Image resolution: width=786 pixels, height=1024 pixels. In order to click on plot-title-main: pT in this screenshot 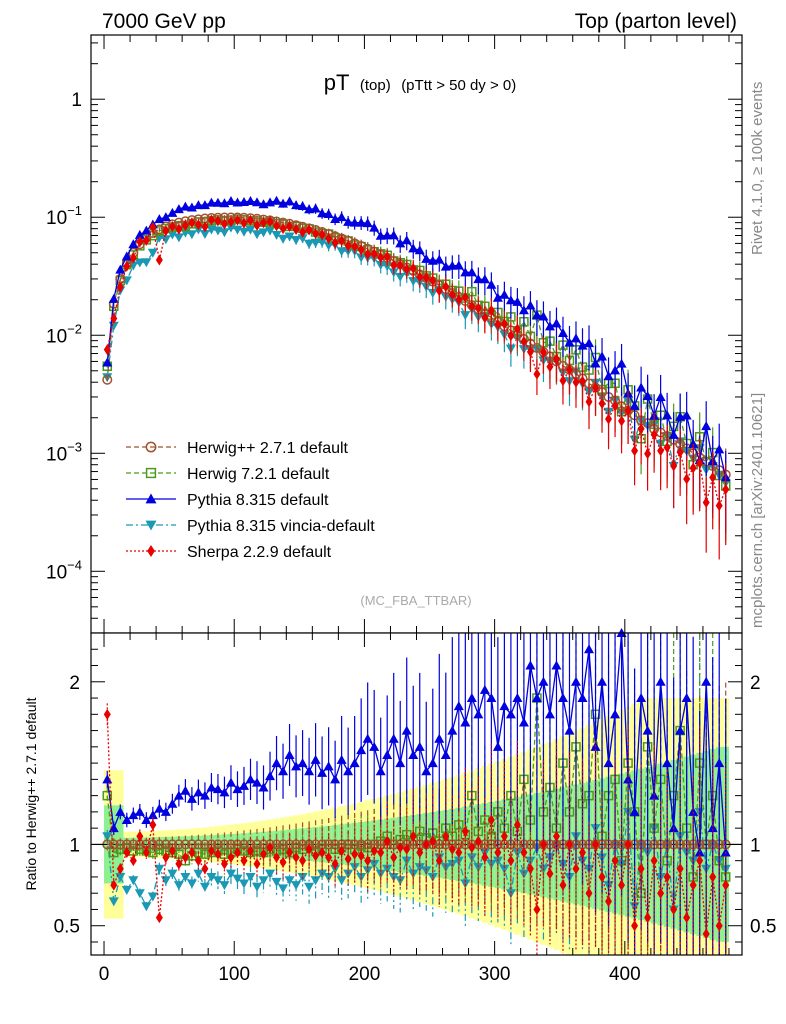, I will do `click(337, 82)`.